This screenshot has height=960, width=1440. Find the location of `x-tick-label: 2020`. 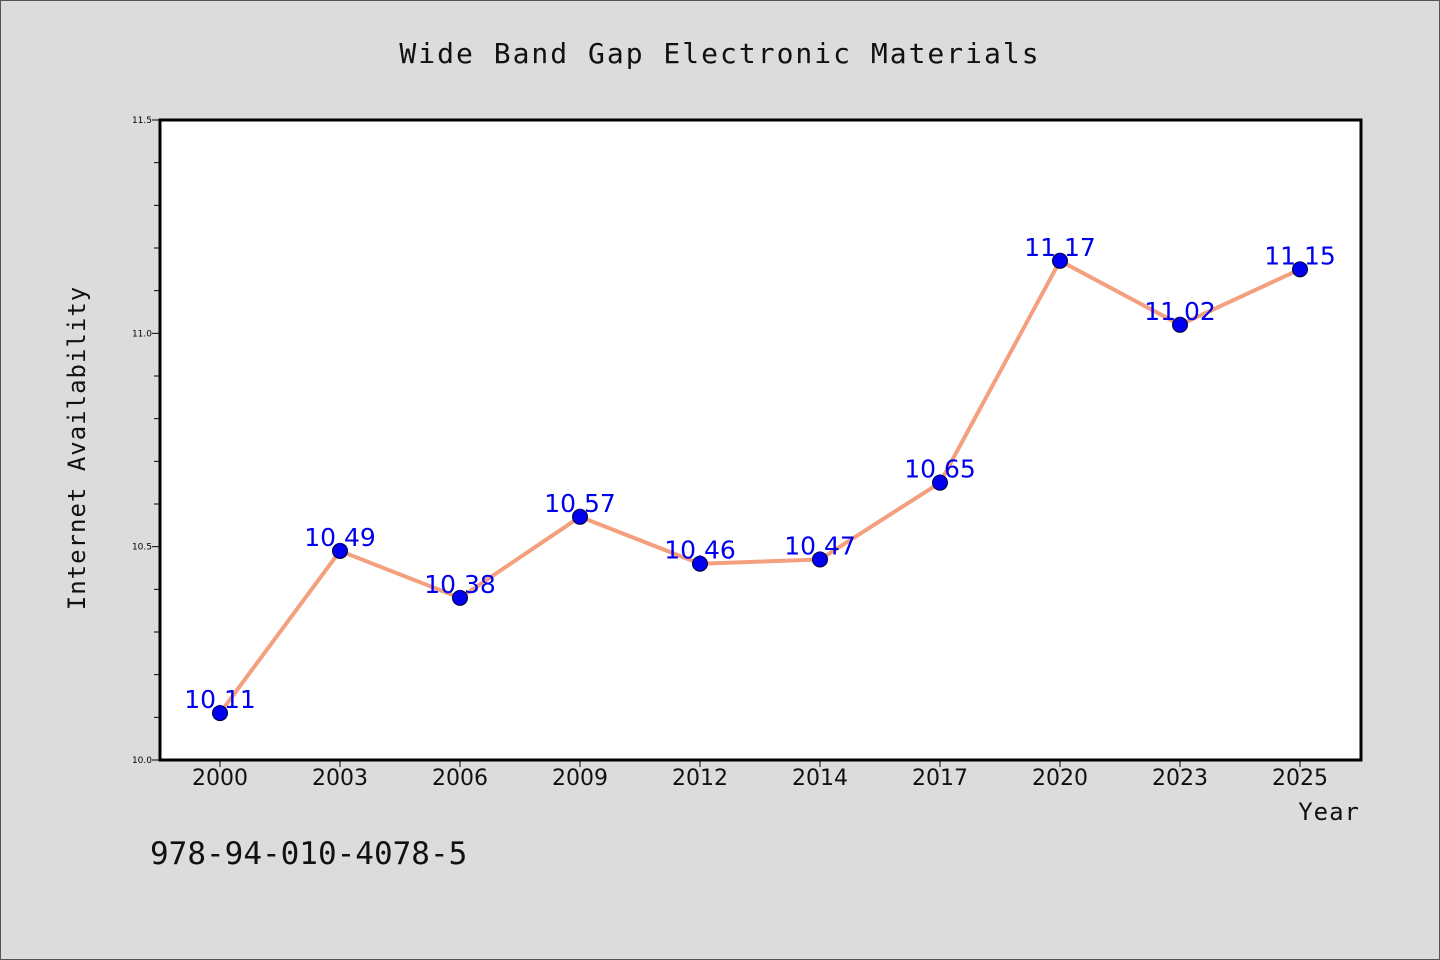

x-tick-label: 2020 is located at coordinates (1060, 778).